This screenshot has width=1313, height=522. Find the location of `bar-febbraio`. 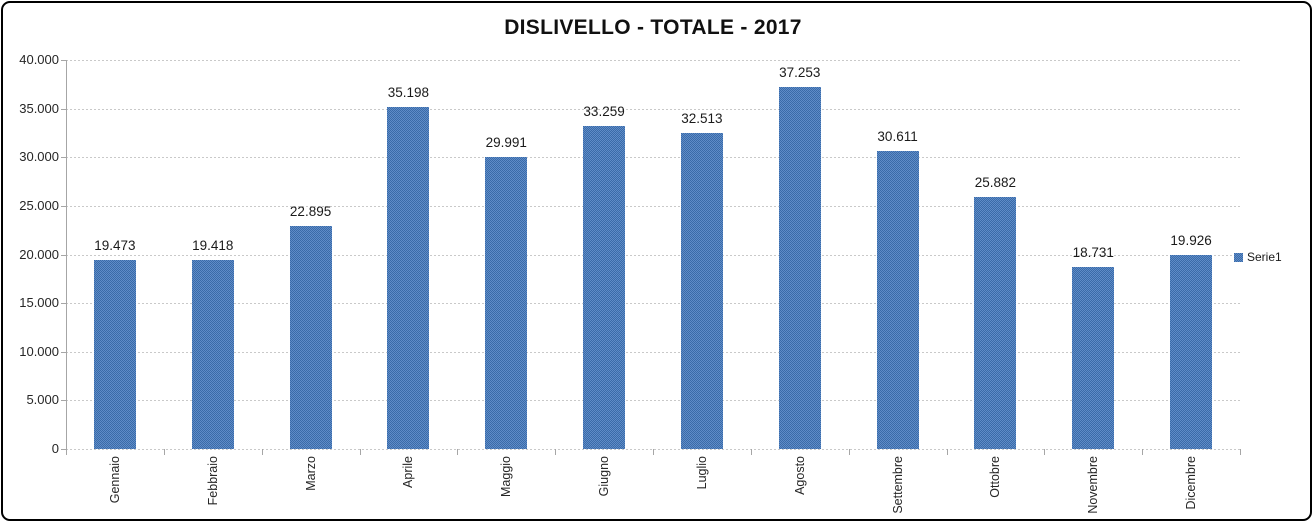

bar-febbraio is located at coordinates (212, 354).